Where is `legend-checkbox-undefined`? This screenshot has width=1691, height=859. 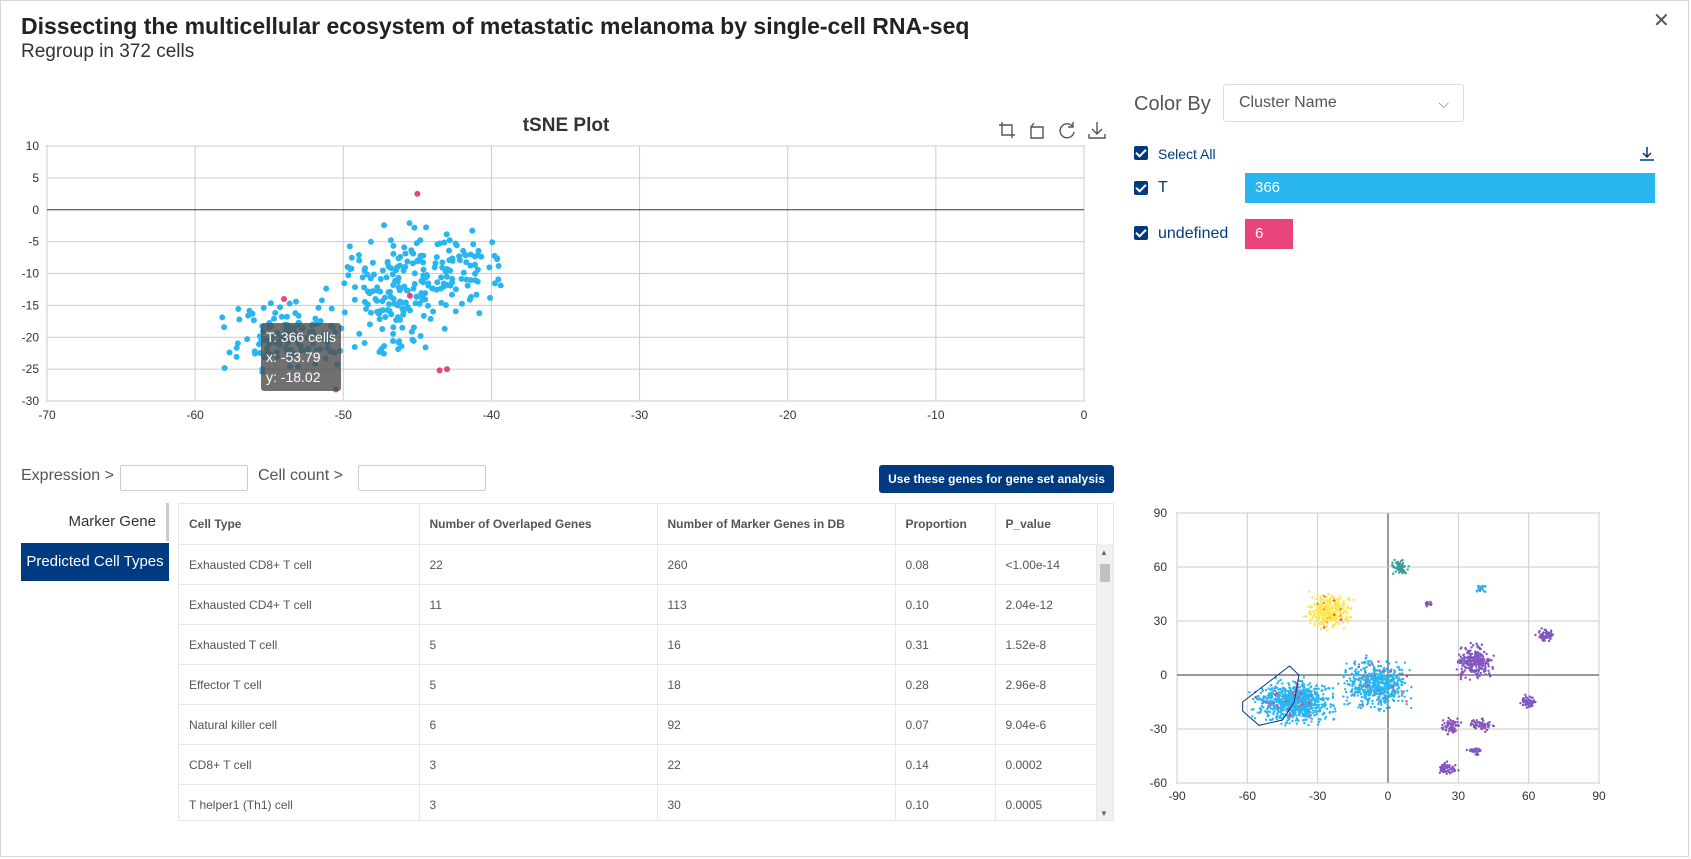 legend-checkbox-undefined is located at coordinates (1141, 233).